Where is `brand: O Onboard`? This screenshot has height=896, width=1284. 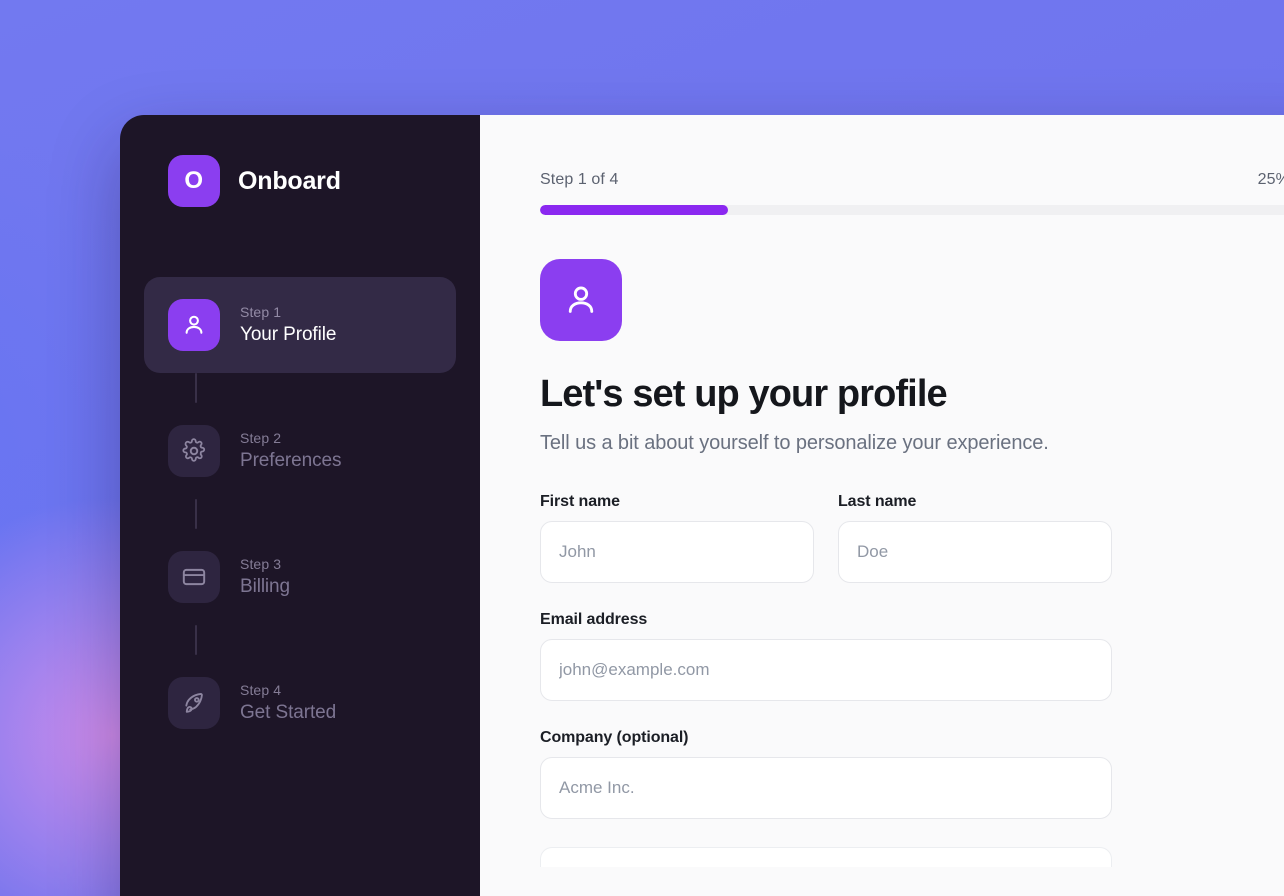
brand: O Onboard is located at coordinates (300, 179).